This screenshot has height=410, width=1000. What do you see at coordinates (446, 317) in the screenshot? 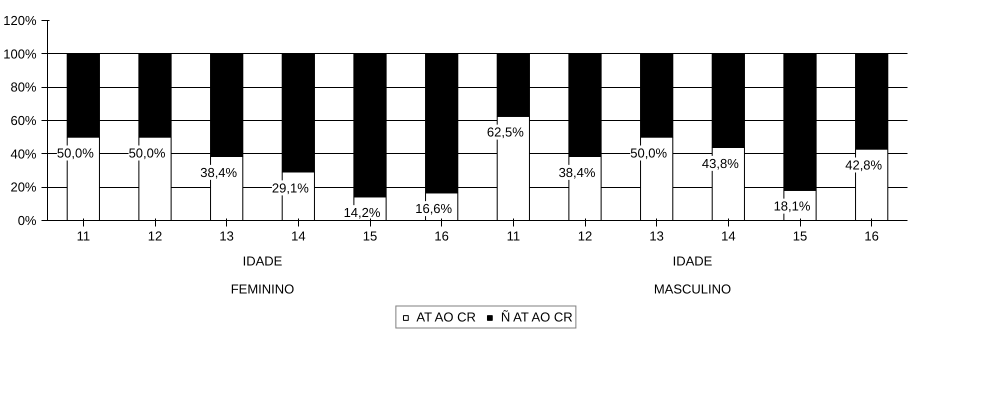
I see `legend-label: AT AO CR` at bounding box center [446, 317].